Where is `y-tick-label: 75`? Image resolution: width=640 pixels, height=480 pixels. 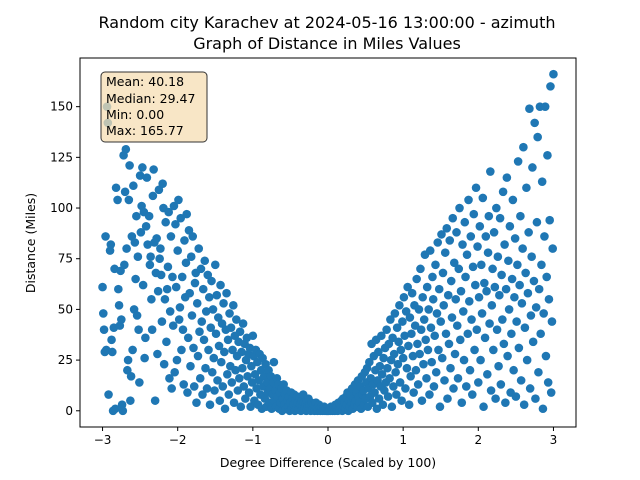 y-tick-label: 75 is located at coordinates (65, 259).